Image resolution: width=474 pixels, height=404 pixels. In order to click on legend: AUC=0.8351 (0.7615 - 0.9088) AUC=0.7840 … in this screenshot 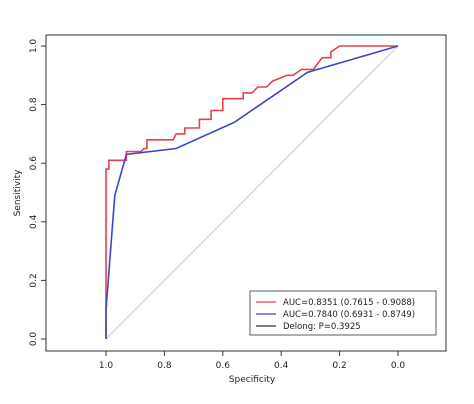, I will do `click(343, 313)`.